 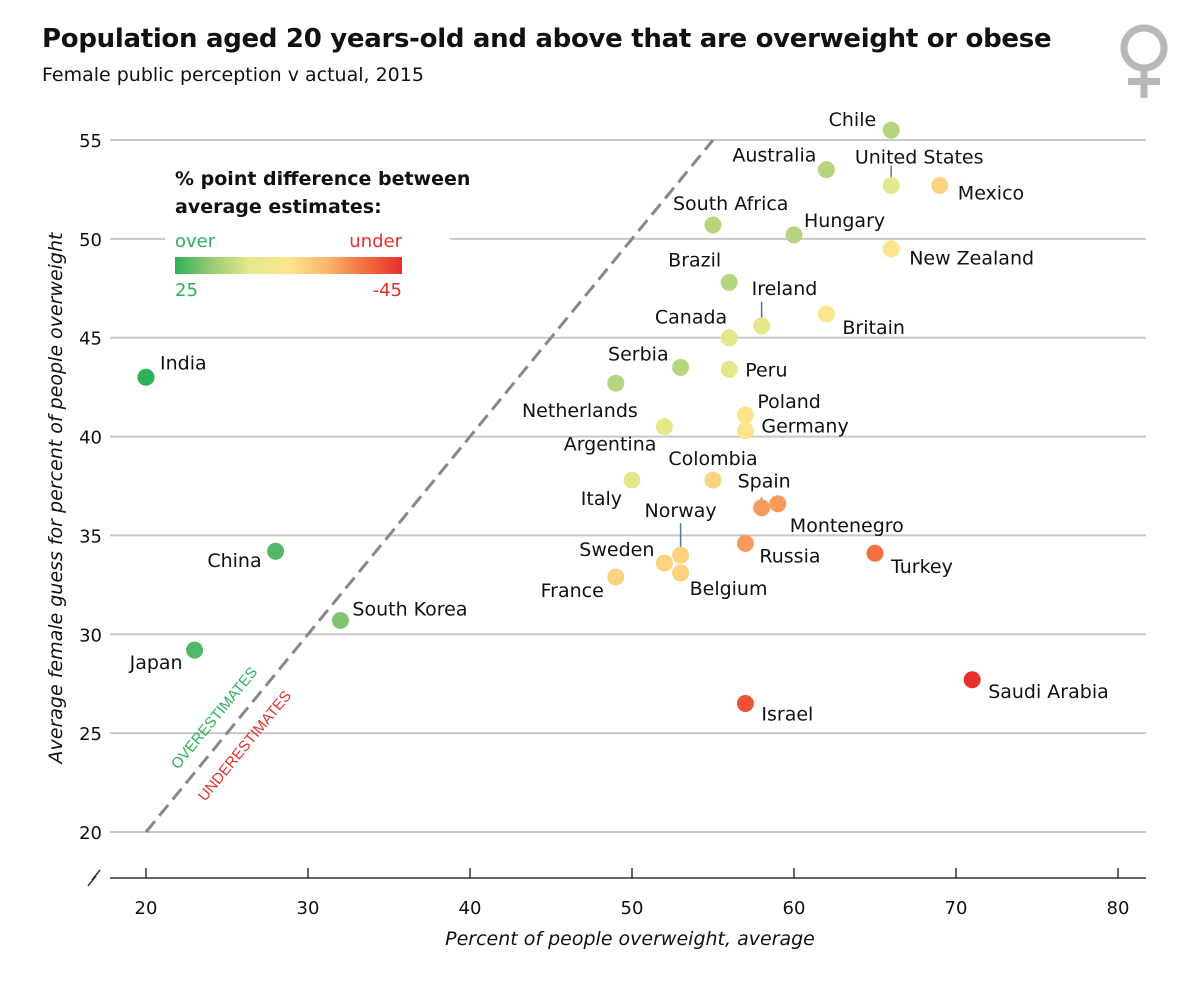 What do you see at coordinates (972, 680) in the screenshot?
I see `point-saudi-arabia` at bounding box center [972, 680].